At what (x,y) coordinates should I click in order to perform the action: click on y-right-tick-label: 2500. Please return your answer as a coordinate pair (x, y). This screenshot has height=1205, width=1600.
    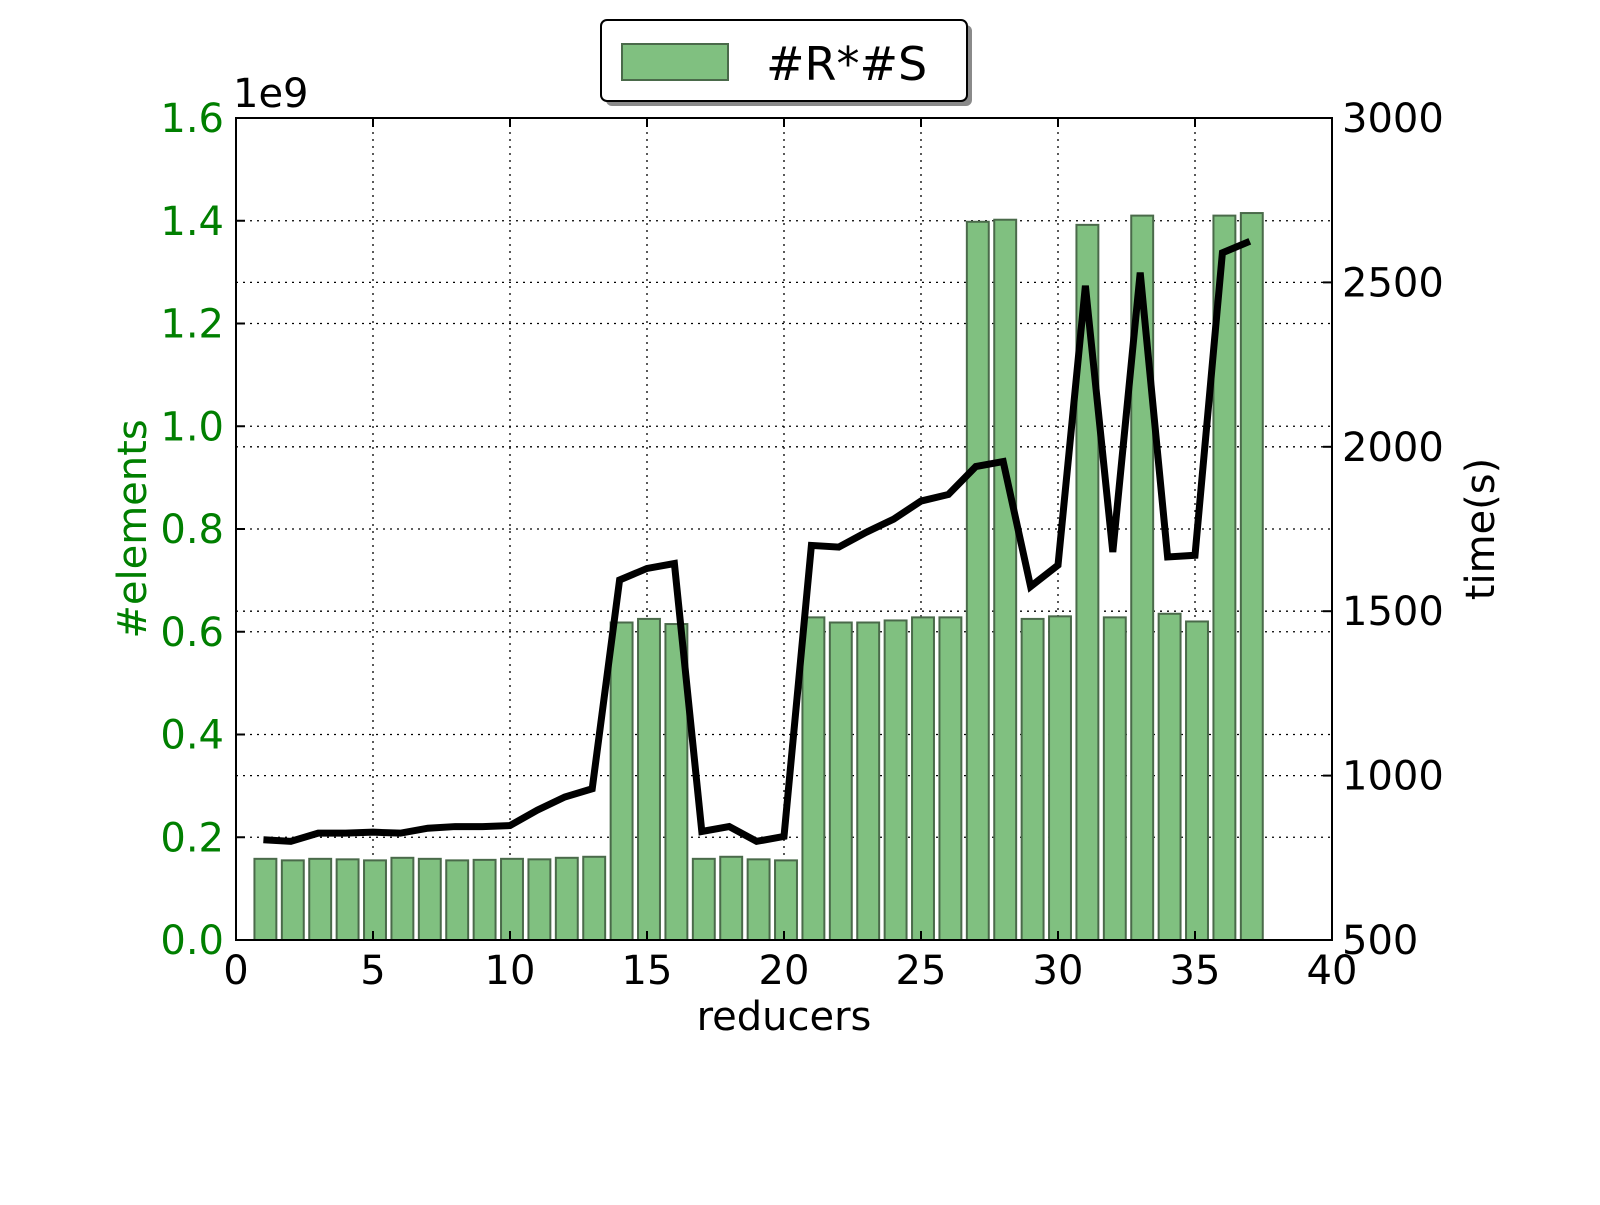
    Looking at the image, I should click on (1393, 283).